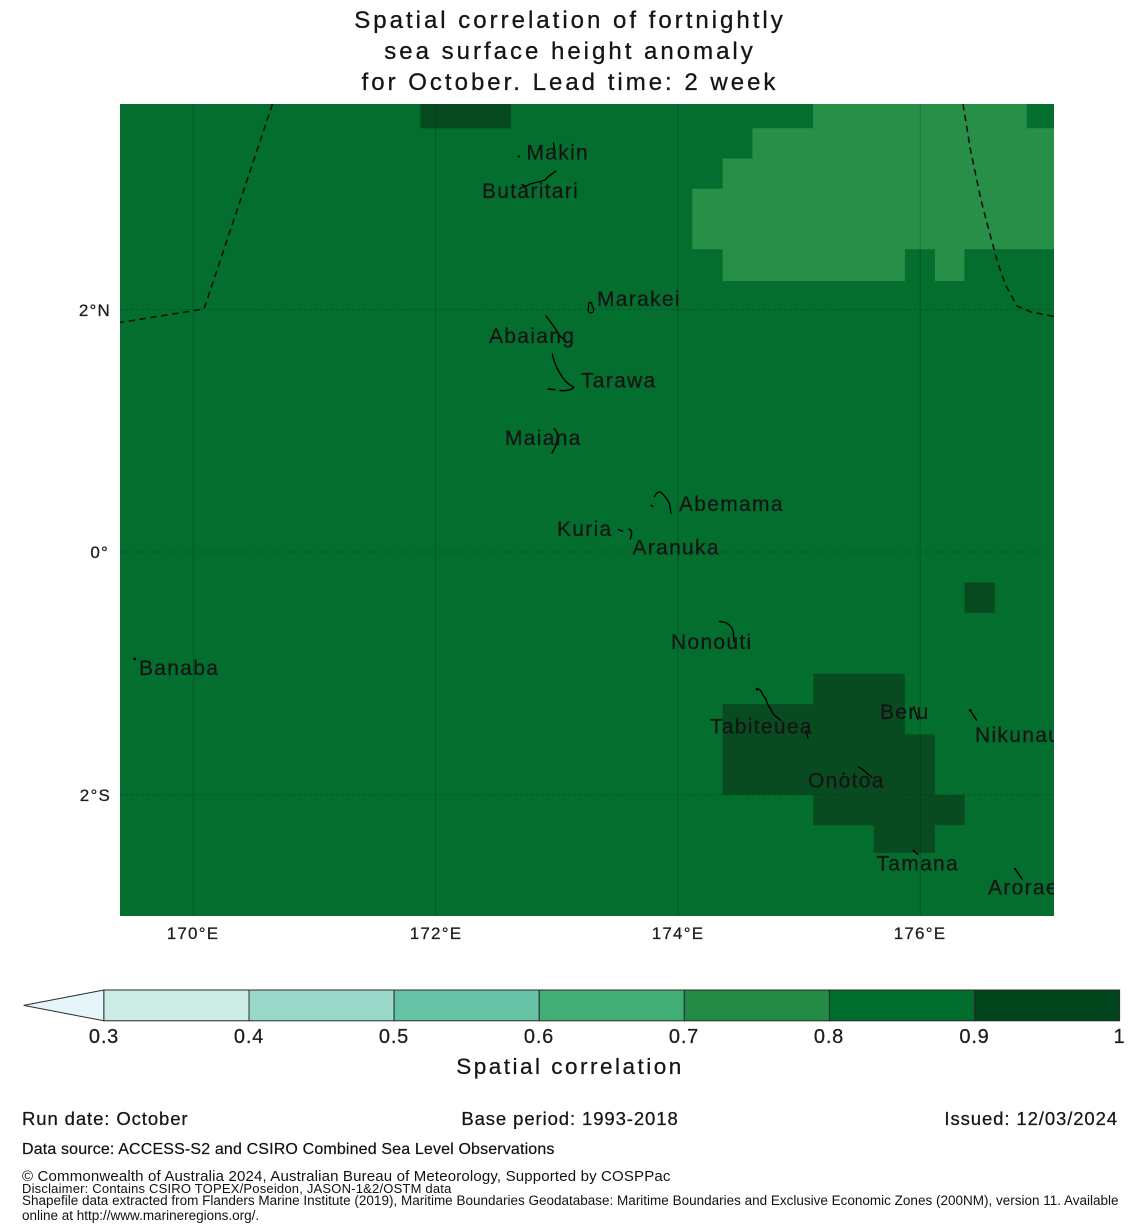 The height and width of the screenshot is (1230, 1140). What do you see at coordinates (179, 668) in the screenshot?
I see `svg-text: Banaba` at bounding box center [179, 668].